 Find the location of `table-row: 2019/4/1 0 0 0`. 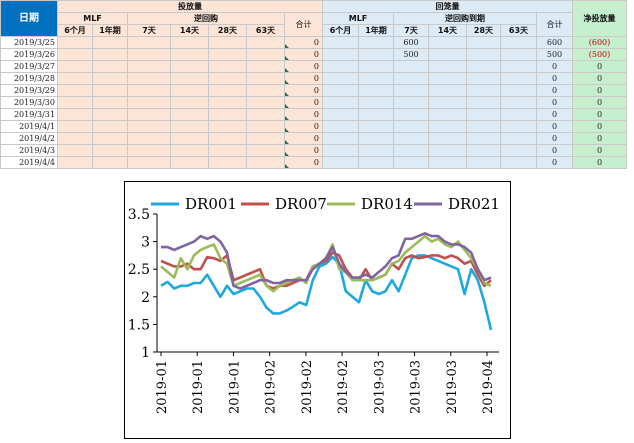

table-row: 2019/4/1 0 0 0 is located at coordinates (313, 126).